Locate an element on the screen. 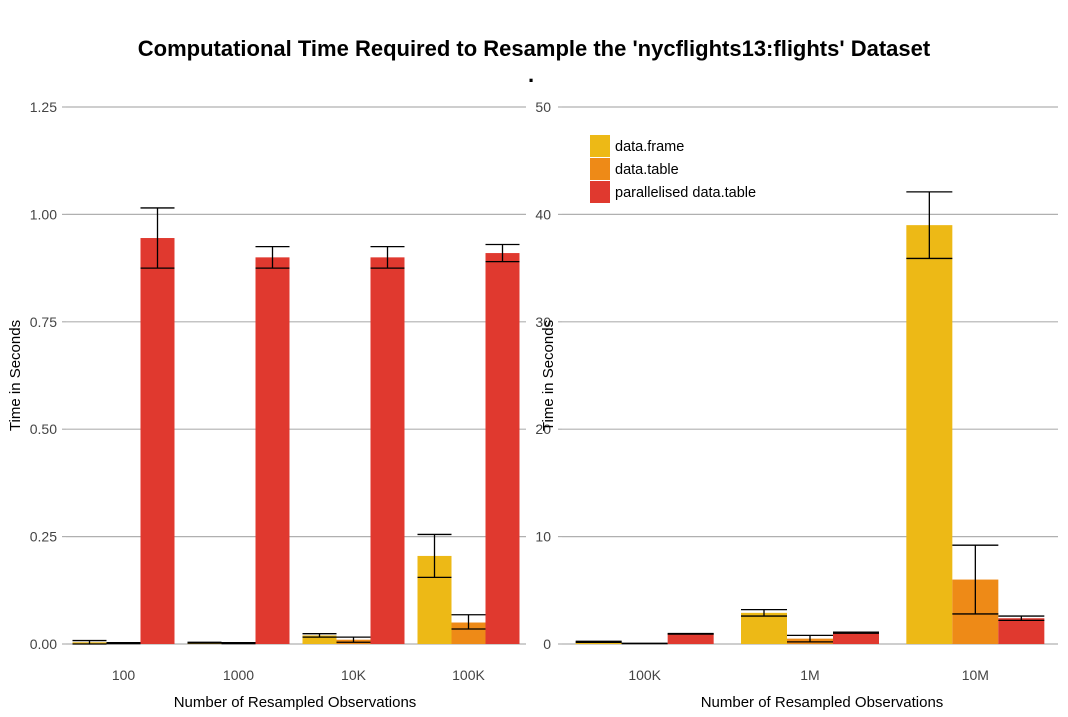 The image size is (1068, 717). x-tick-label: 100 is located at coordinates (124, 675).